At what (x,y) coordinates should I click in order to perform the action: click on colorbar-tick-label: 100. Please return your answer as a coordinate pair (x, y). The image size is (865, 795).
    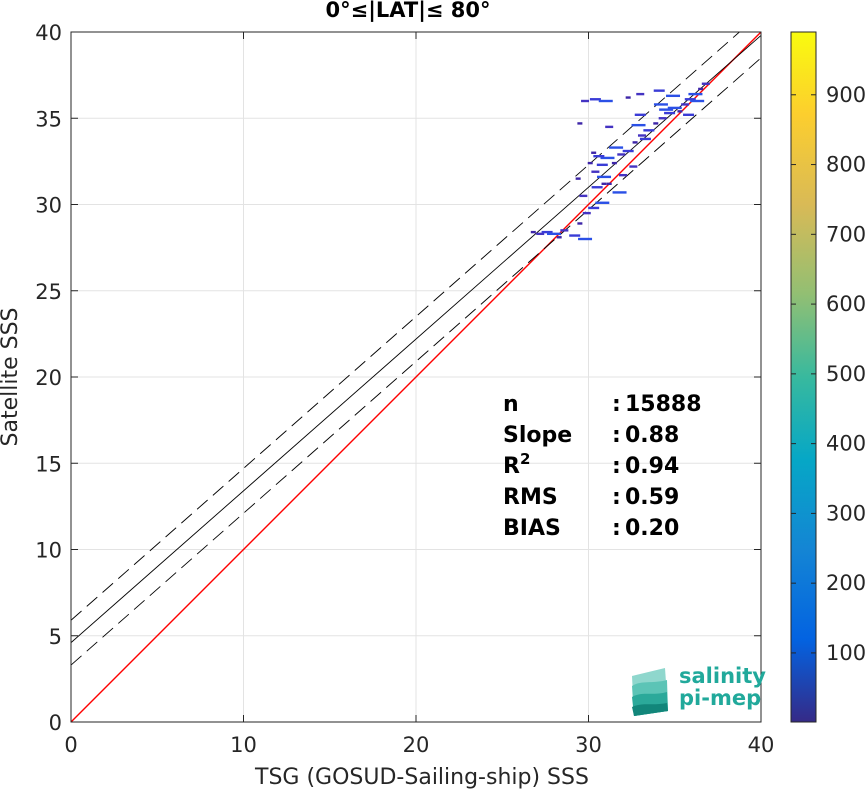
    Looking at the image, I should click on (845, 653).